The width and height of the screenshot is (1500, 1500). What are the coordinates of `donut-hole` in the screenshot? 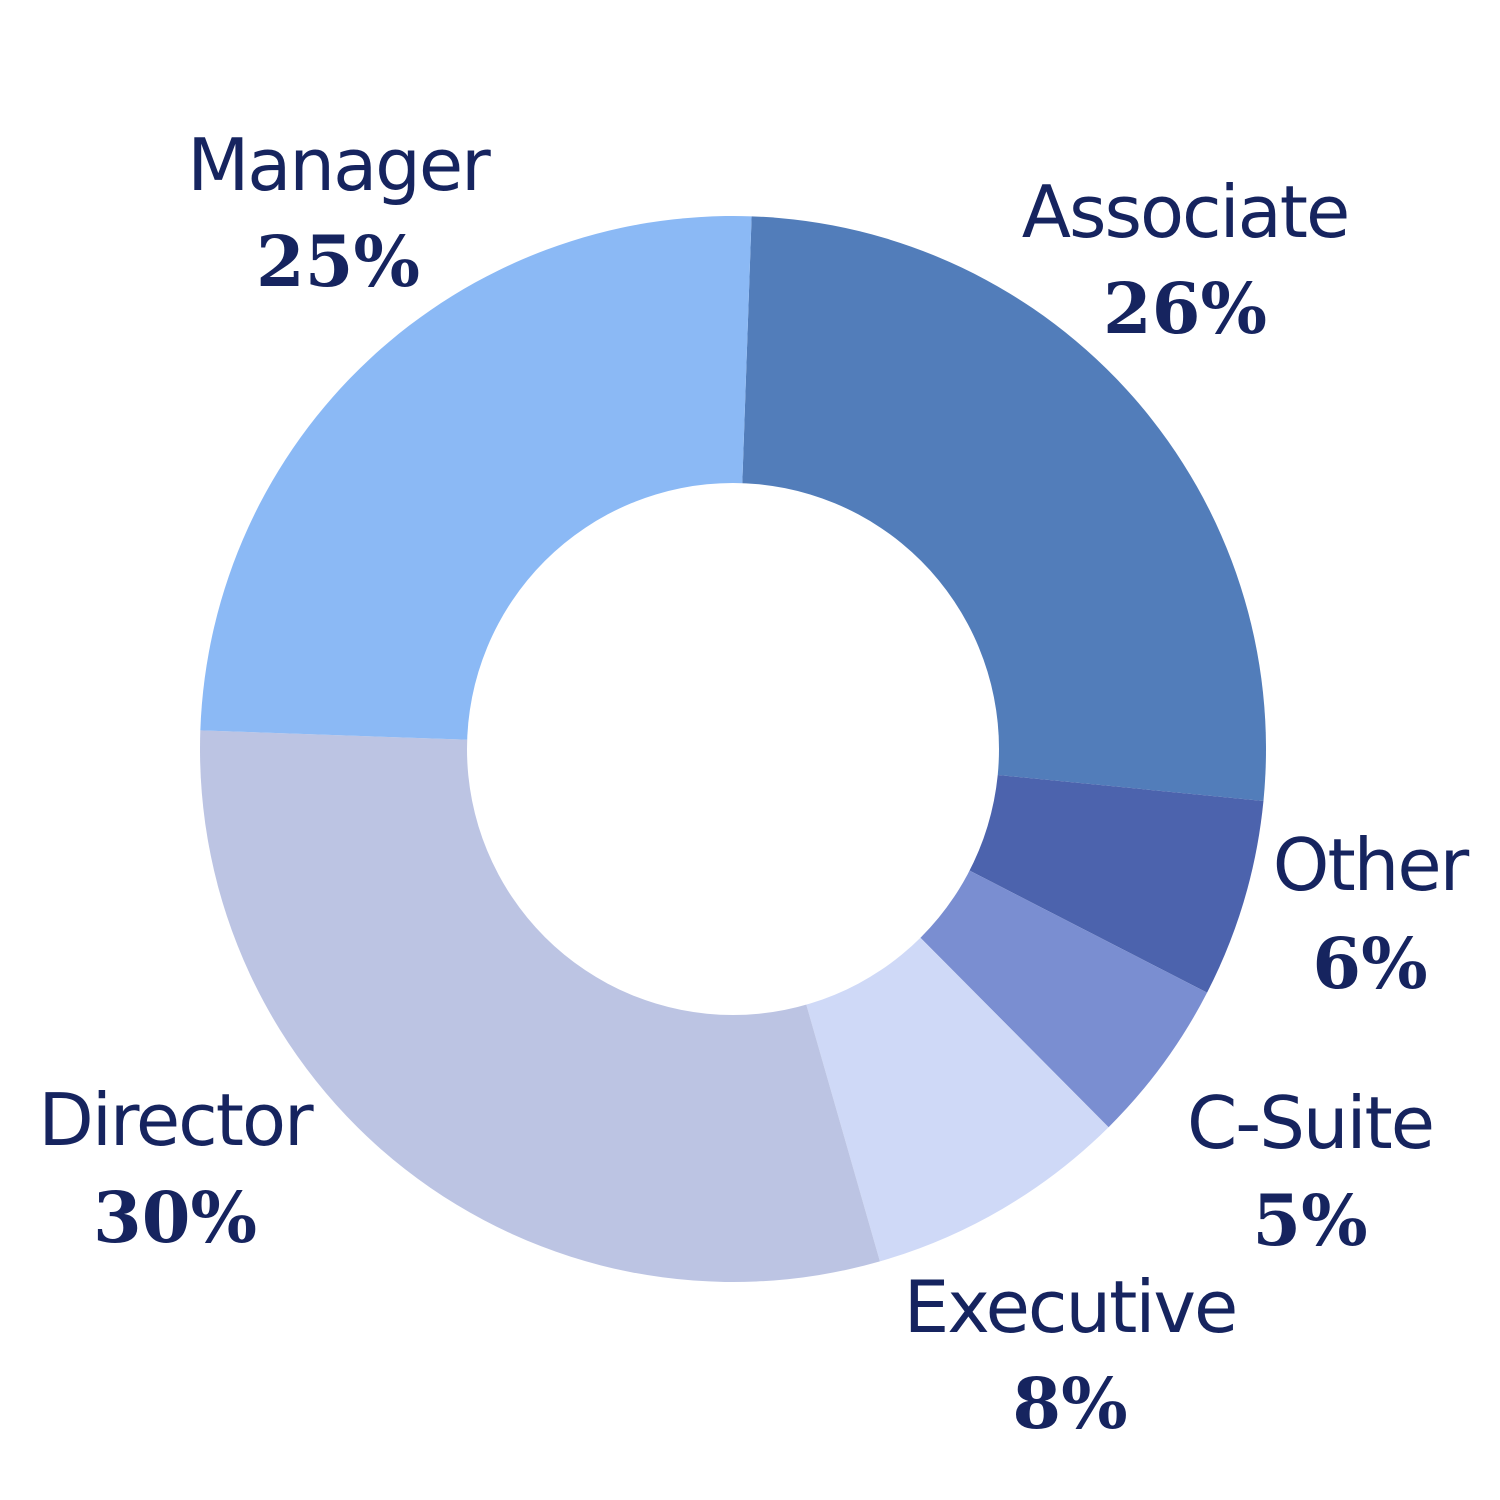 It's located at (733, 749).